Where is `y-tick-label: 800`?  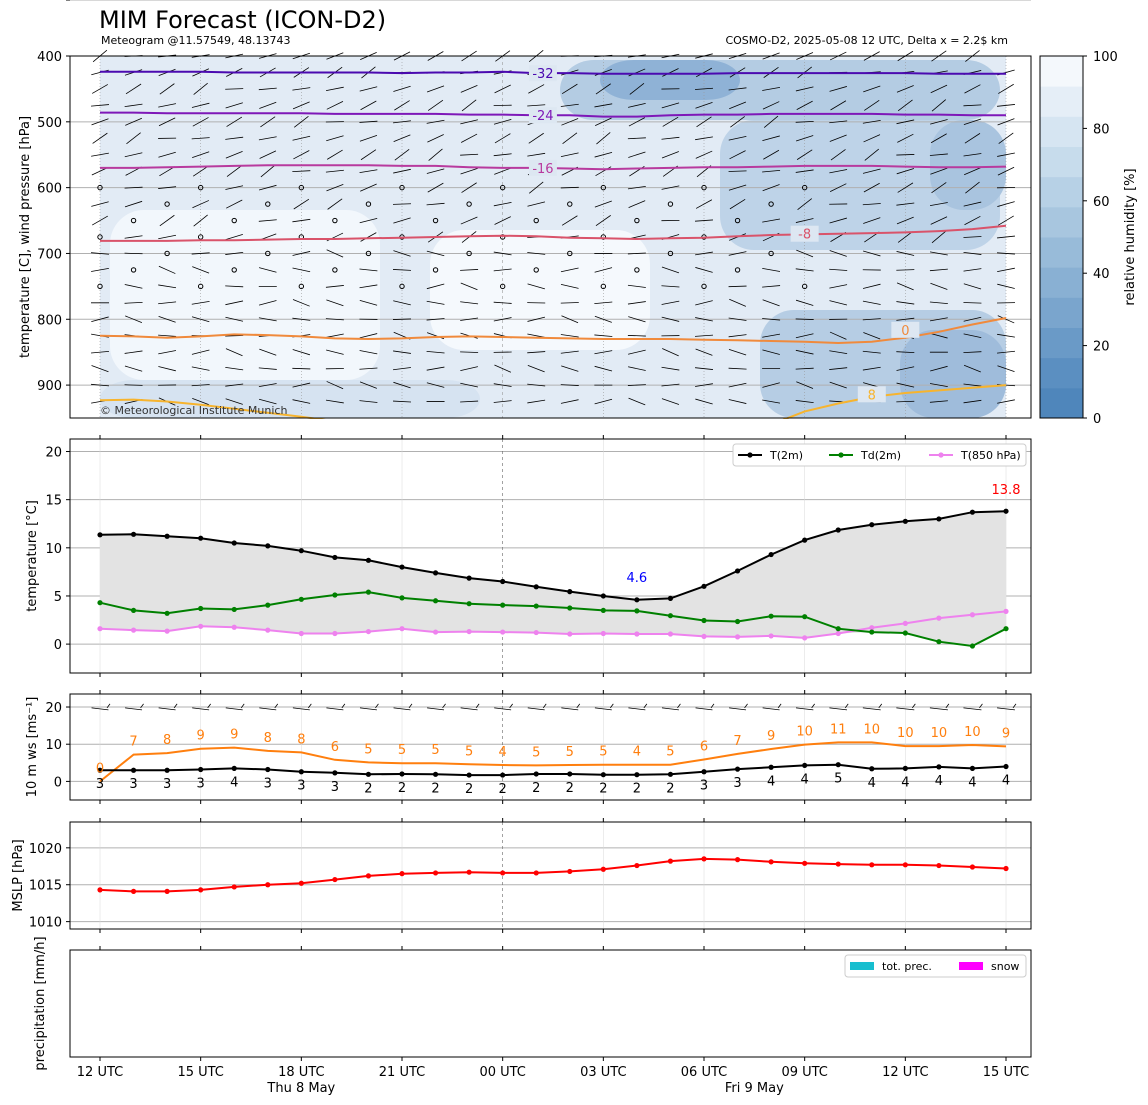
y-tick-label: 800 is located at coordinates (49, 320).